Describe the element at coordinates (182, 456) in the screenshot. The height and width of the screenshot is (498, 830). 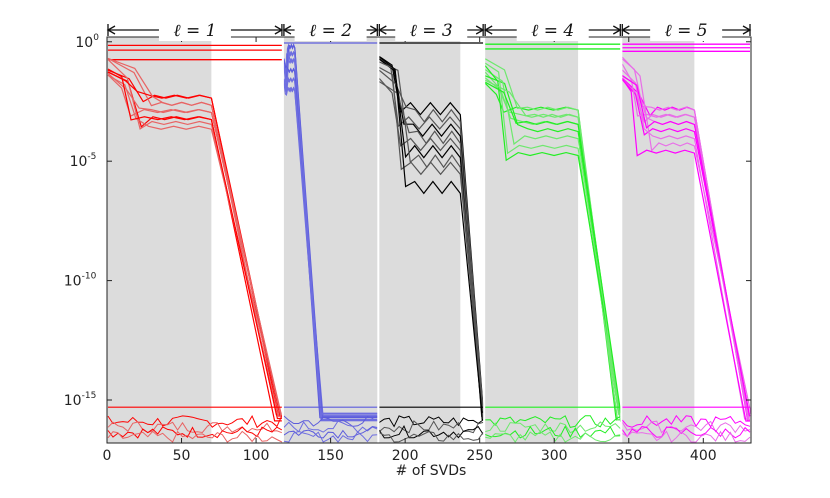
I see `x-tick-label-1: 50` at that location.